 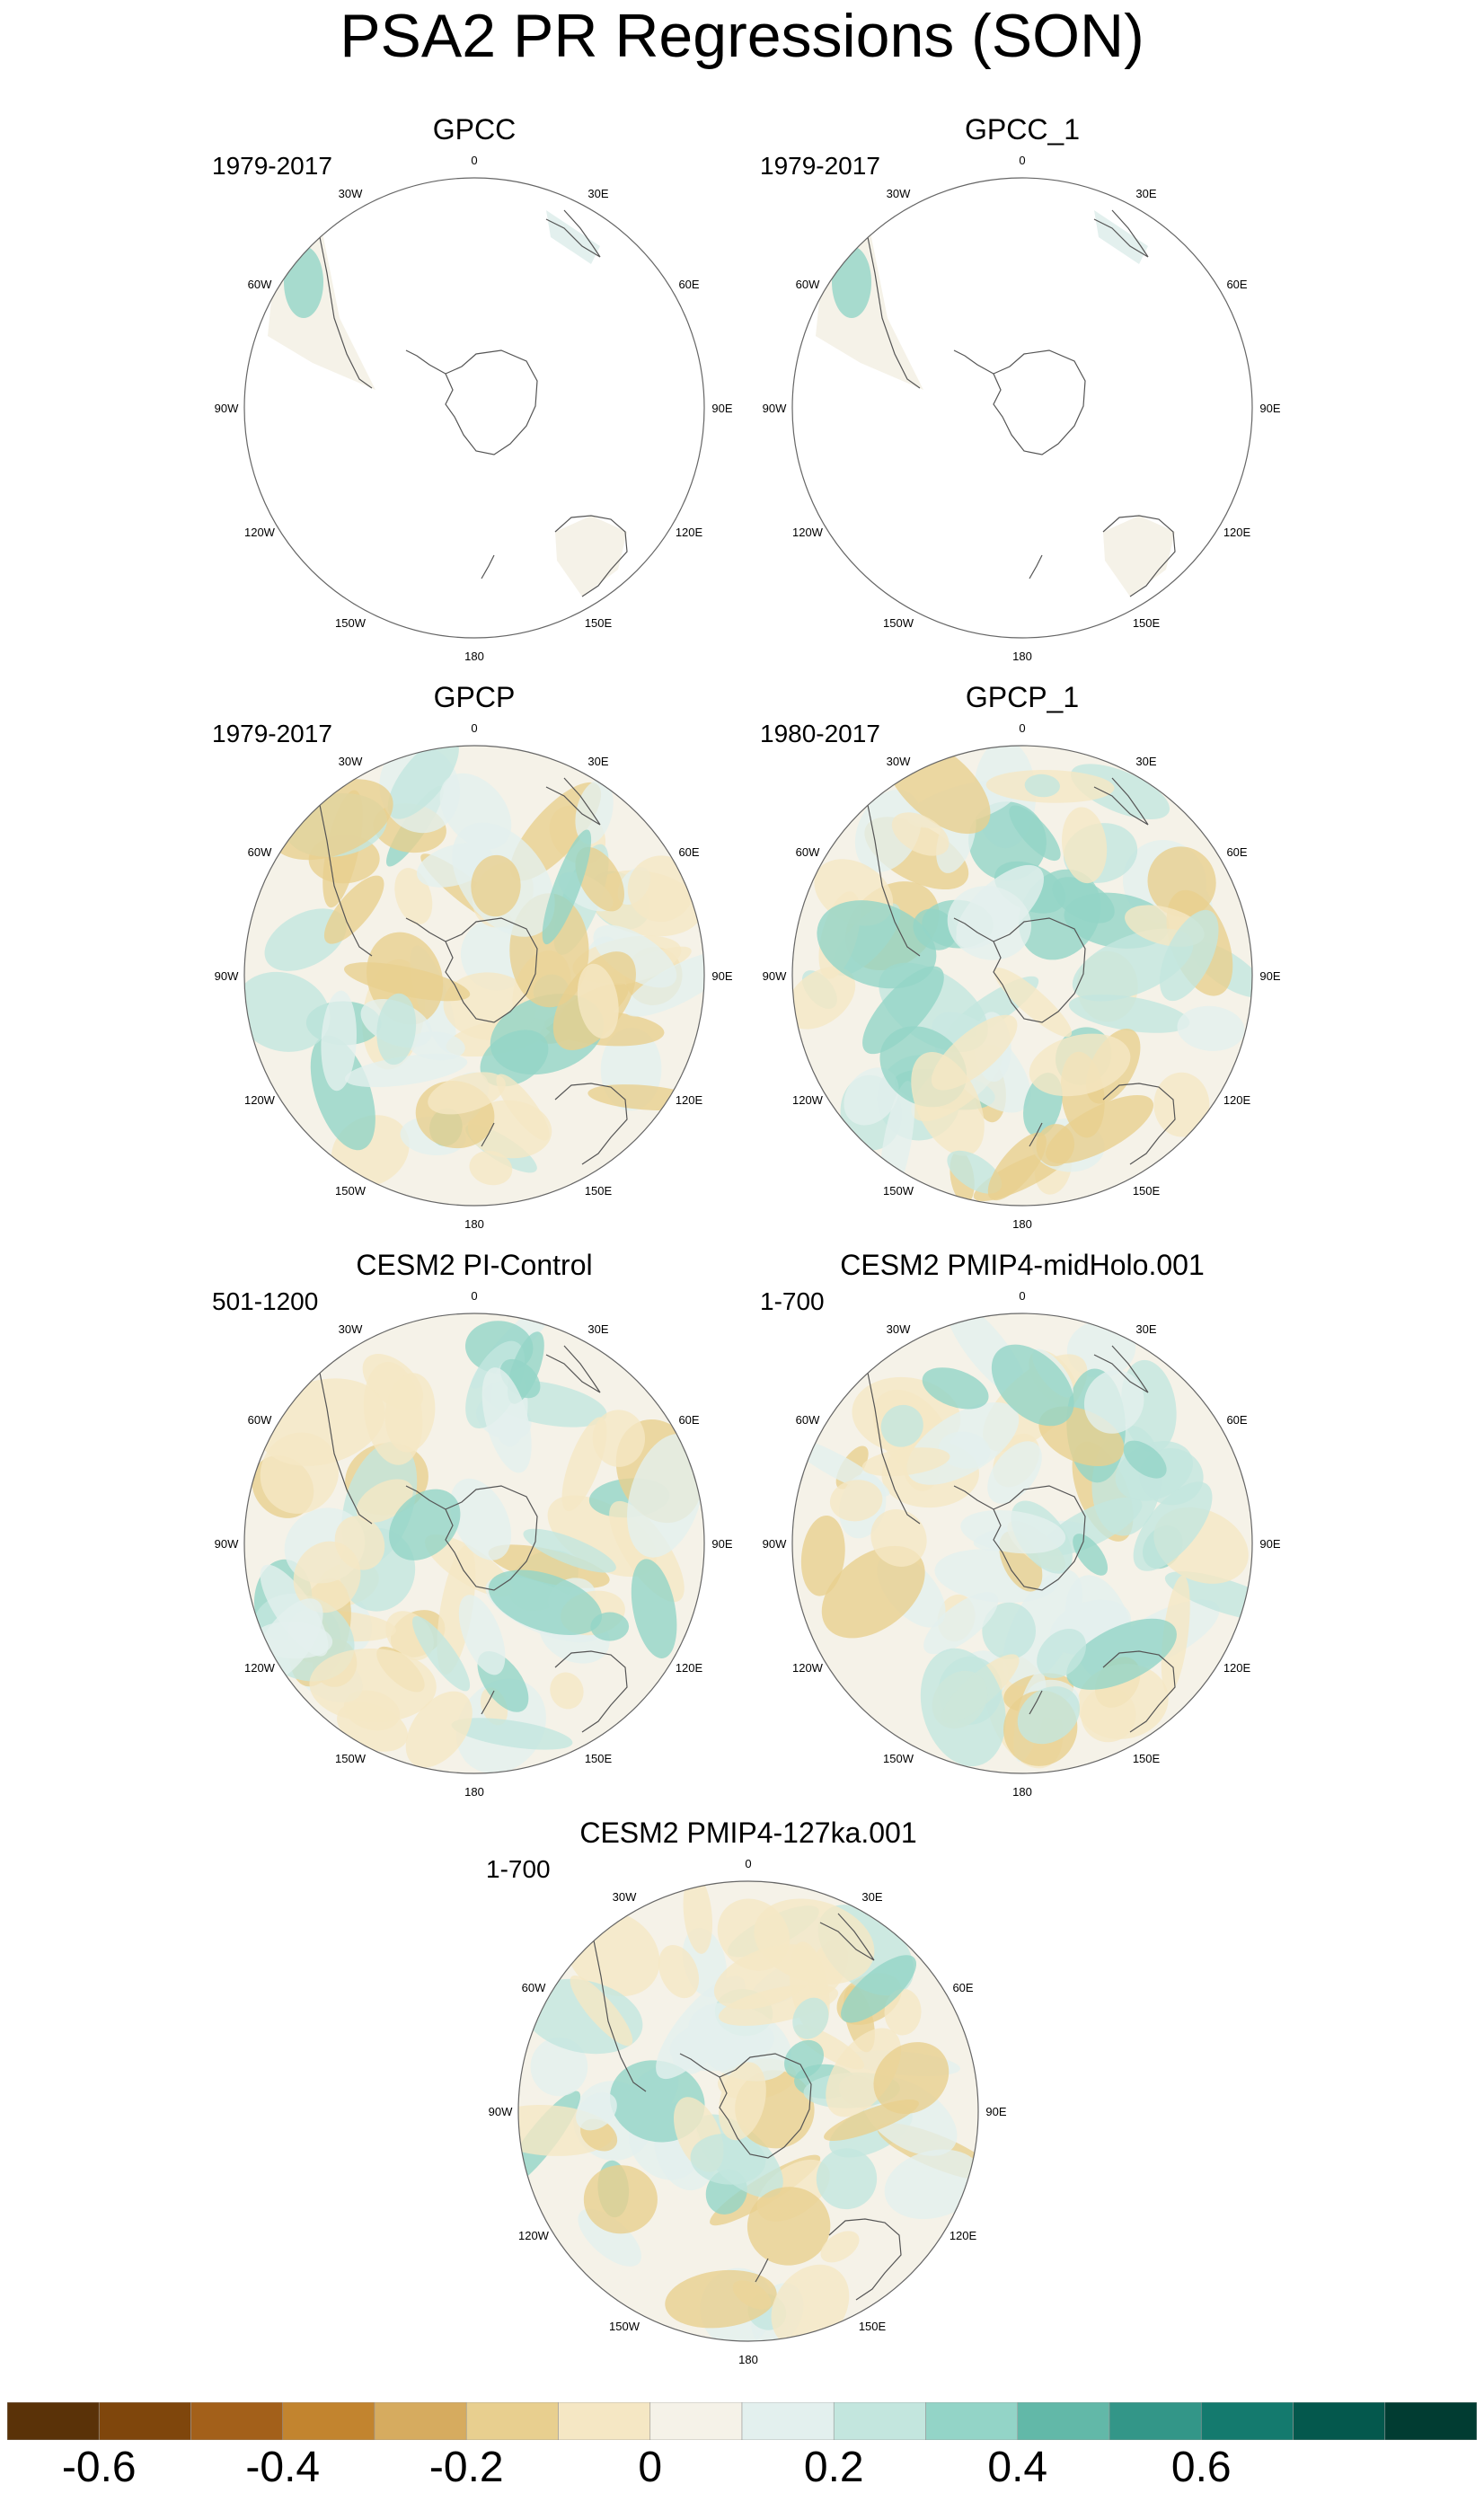 What do you see at coordinates (808, 1100) in the screenshot?
I see `longitude-label: 120W` at bounding box center [808, 1100].